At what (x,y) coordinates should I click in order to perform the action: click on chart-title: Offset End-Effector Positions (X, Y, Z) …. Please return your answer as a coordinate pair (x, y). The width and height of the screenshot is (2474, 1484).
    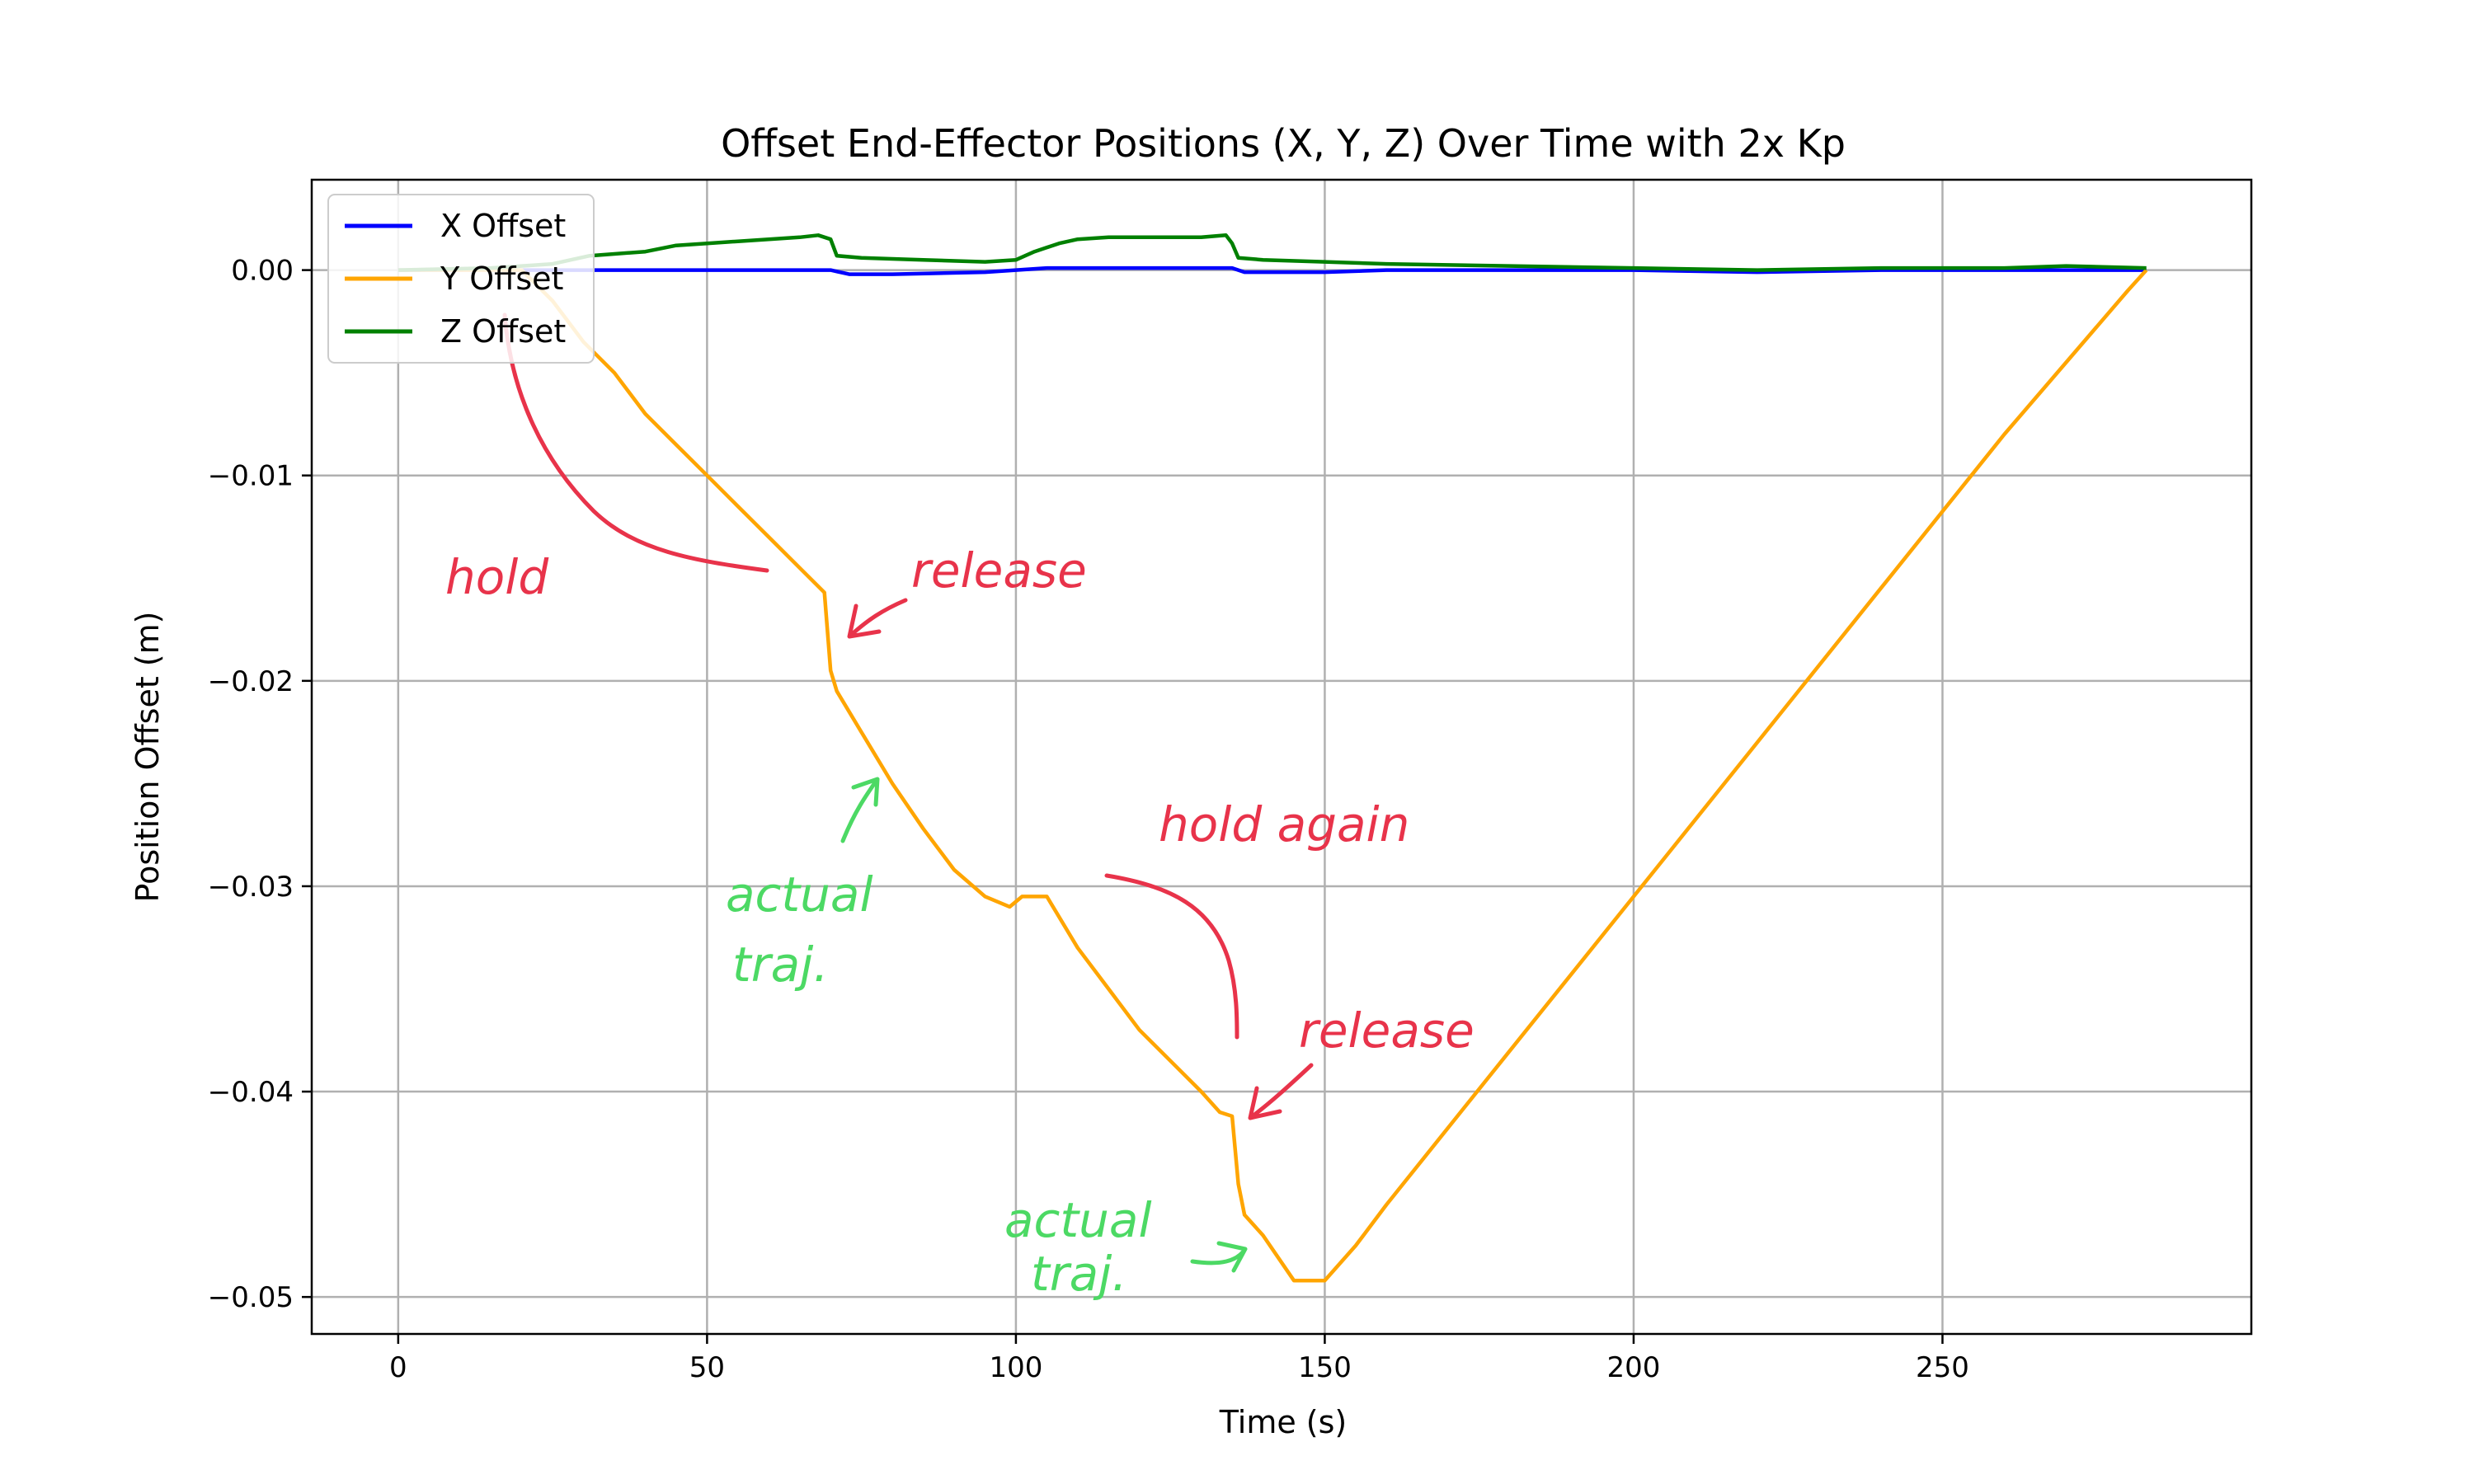
    Looking at the image, I should click on (1283, 143).